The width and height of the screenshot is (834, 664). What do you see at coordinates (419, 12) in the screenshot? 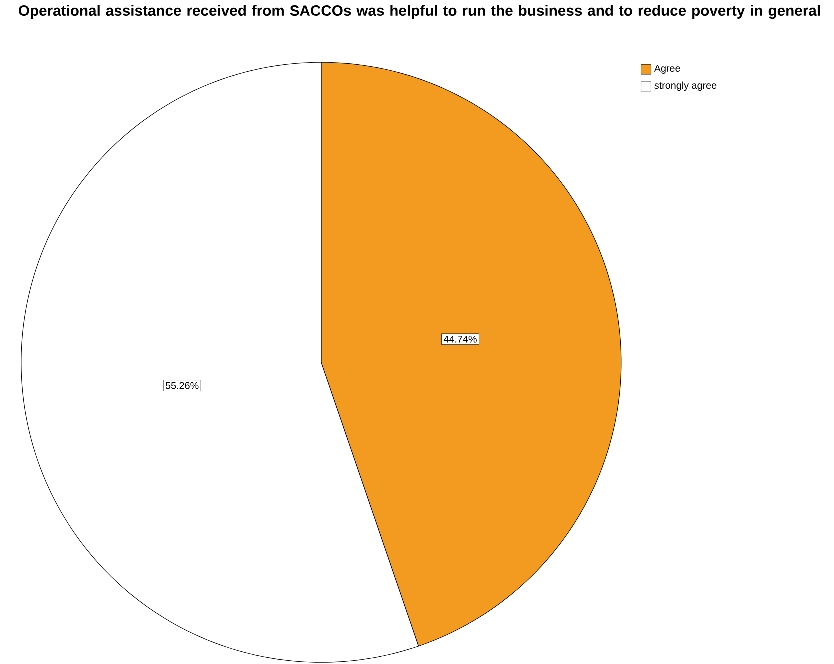
I see `chart-title: Operational assistance received from SACCOs was helpful to run the business and to reduce poverty in general` at bounding box center [419, 12].